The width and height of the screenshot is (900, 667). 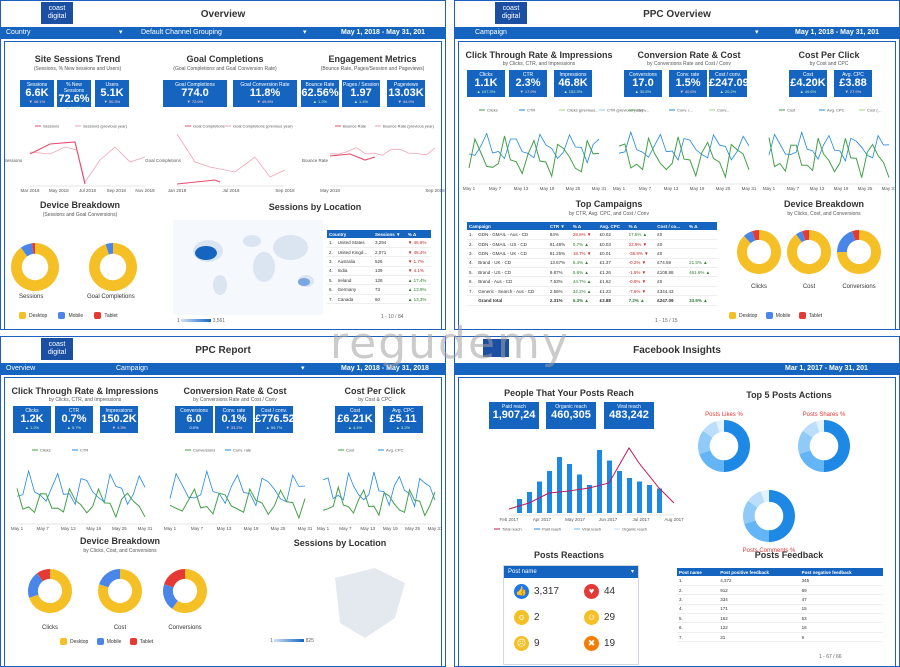 I want to click on kpi-delta: ▼ 40.6%, so click(x=688, y=91).